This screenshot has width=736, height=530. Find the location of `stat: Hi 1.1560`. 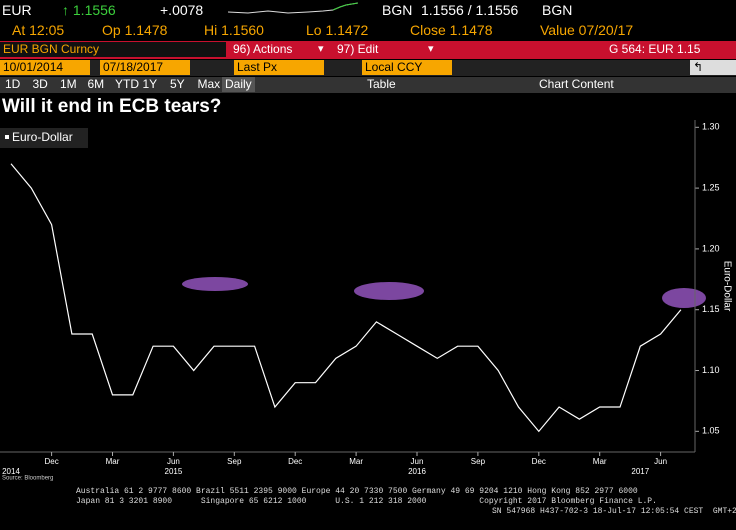

stat: Hi 1.1560 is located at coordinates (234, 30).